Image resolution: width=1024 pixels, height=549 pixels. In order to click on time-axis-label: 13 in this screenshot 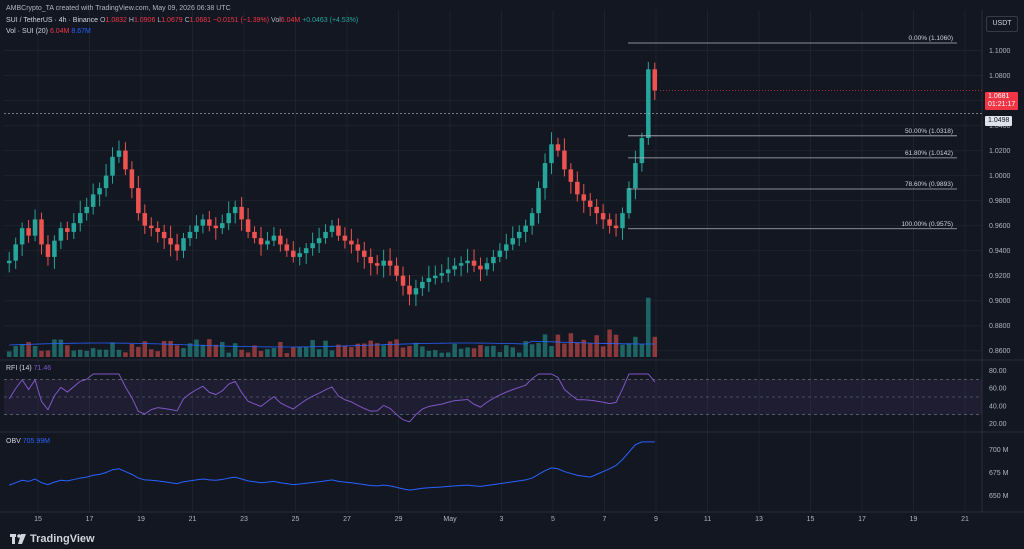, I will do `click(759, 519)`.